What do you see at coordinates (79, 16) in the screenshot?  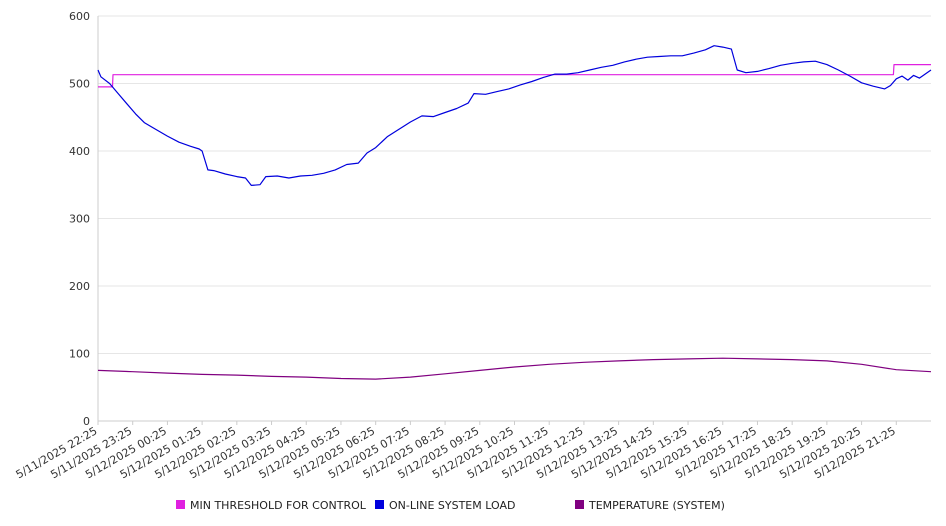 I see `y-tick-label: 600` at bounding box center [79, 16].